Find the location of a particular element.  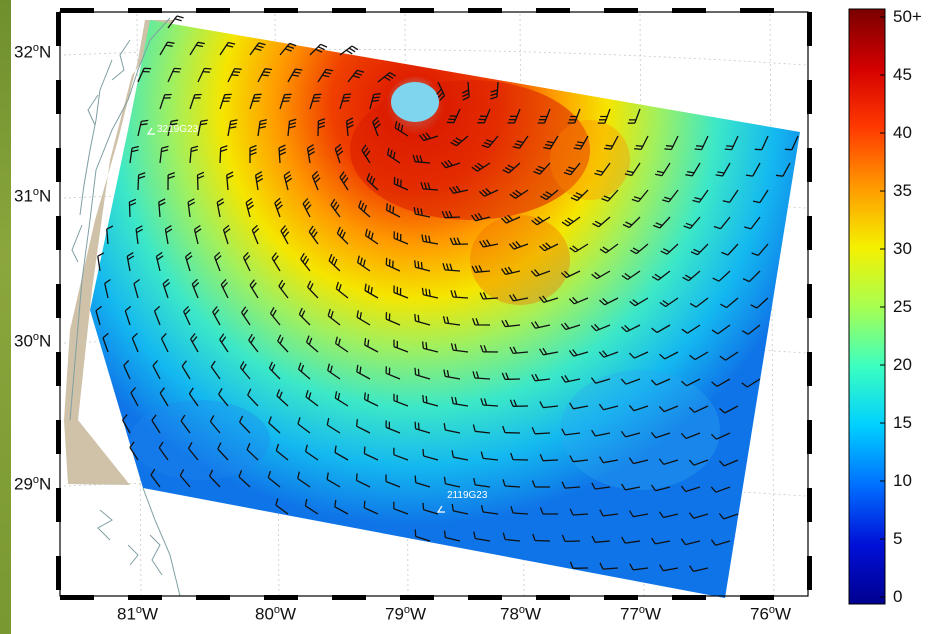

colorbar is located at coordinates (867, 306).